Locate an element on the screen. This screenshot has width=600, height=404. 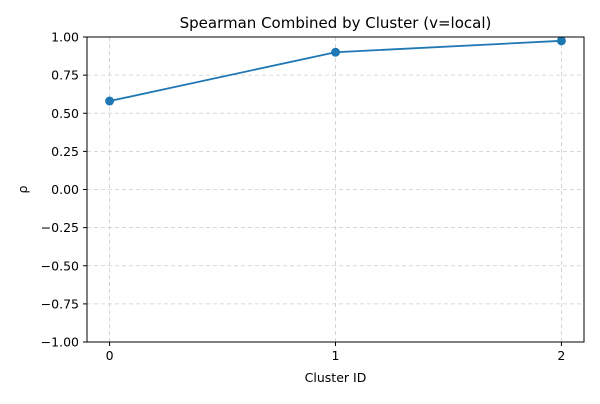
y-tick-label: 0.25 is located at coordinates (65, 151).